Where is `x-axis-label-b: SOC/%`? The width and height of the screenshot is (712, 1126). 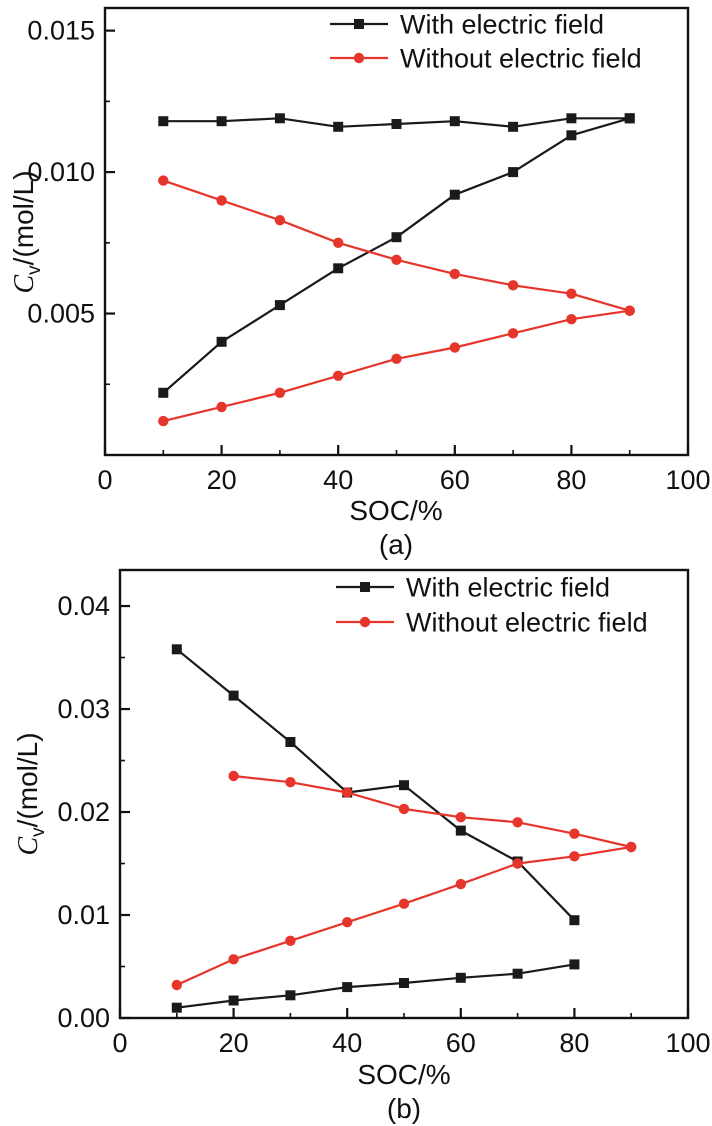 x-axis-label-b: SOC/% is located at coordinates (404, 1074).